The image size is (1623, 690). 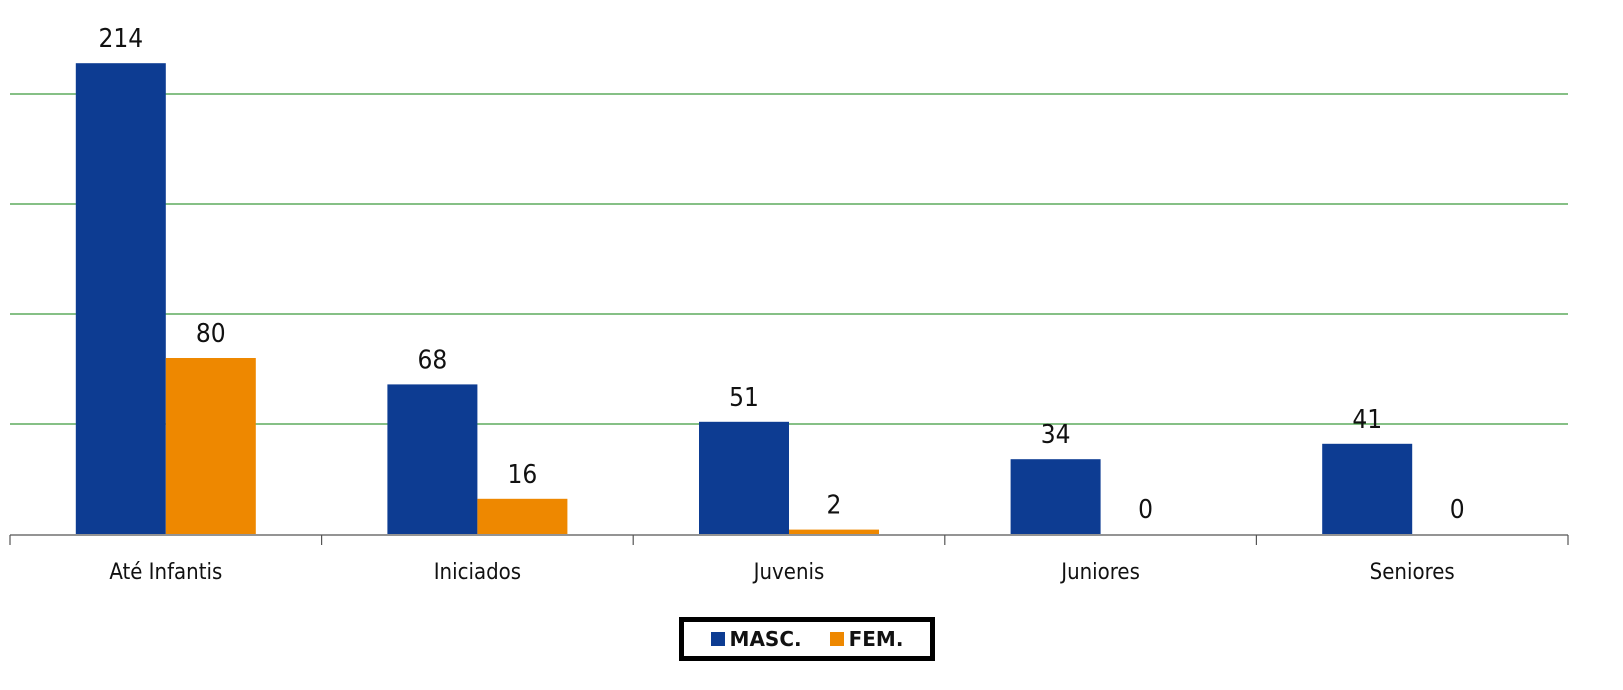 What do you see at coordinates (836, 639) in the screenshot?
I see `legend-swatch-fem` at bounding box center [836, 639].